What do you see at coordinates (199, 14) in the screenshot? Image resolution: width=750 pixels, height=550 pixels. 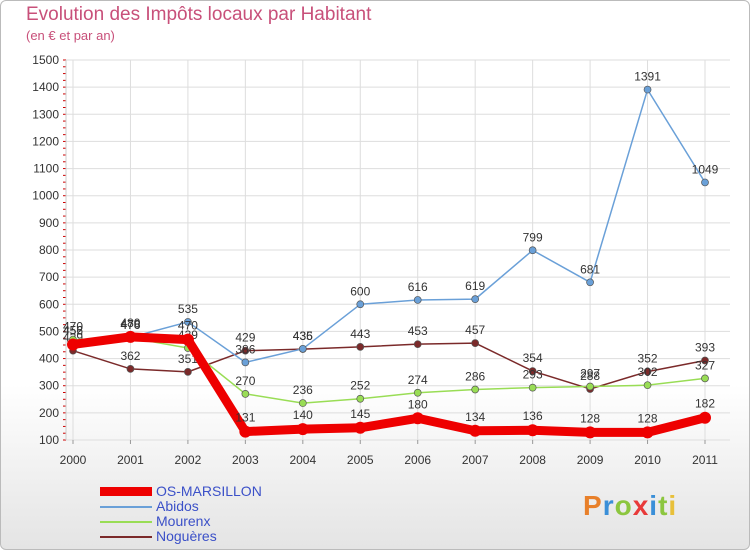 I see `chart-title: Evolution des Impôts locaux par Habitant` at bounding box center [199, 14].